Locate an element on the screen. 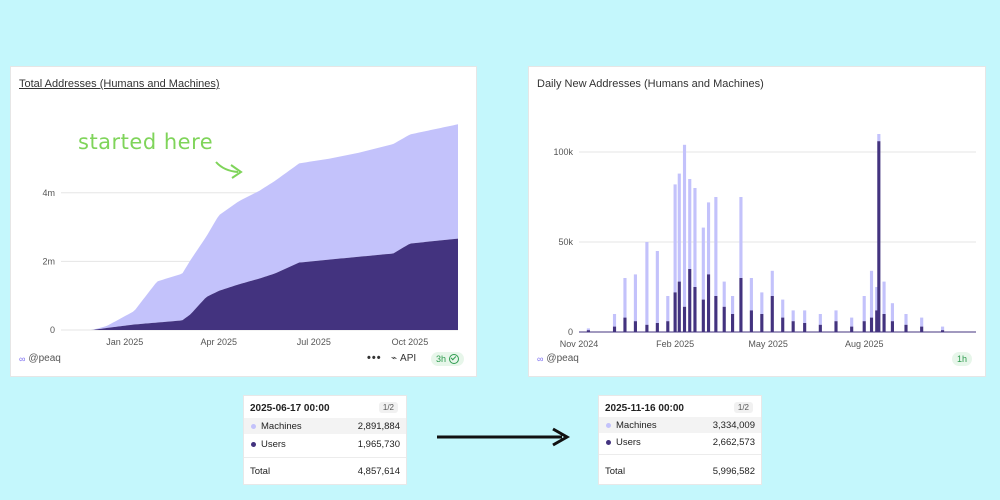  x-tick-label: May 2025 is located at coordinates (768, 344).